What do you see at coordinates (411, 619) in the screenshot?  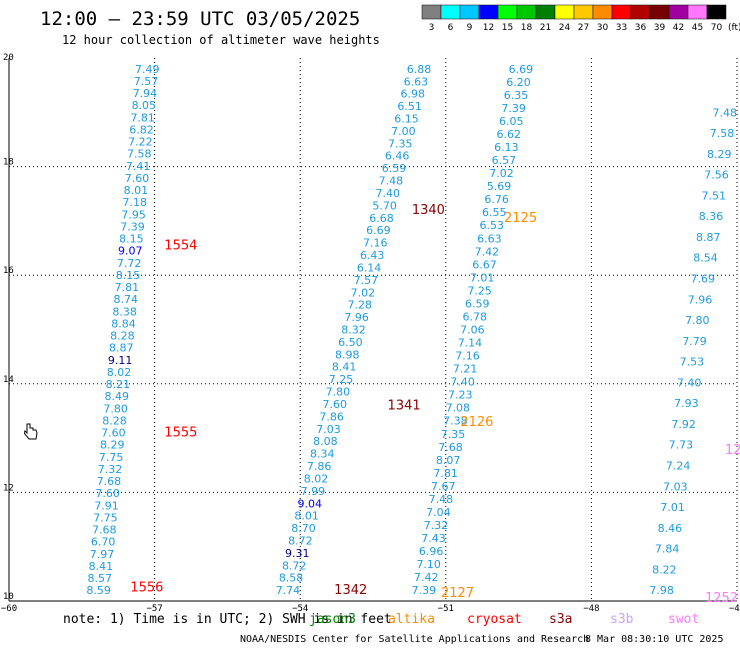 I see `legend-altika: altika` at bounding box center [411, 619].